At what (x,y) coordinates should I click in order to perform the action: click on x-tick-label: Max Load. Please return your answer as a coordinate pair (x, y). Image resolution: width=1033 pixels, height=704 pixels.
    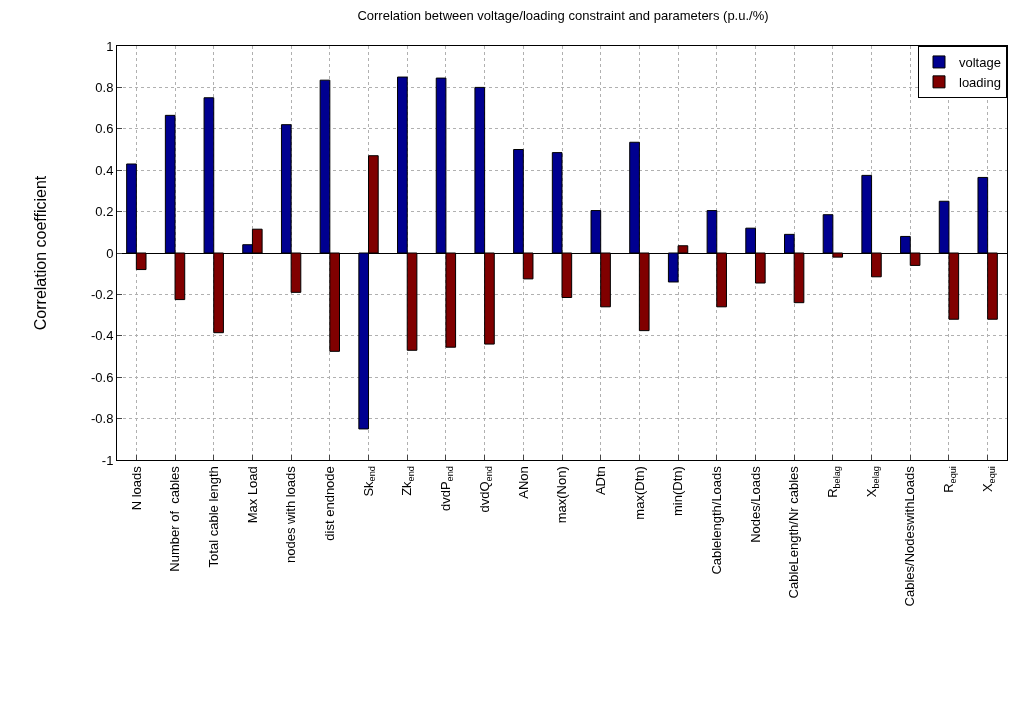
    Looking at the image, I should click on (252, 495).